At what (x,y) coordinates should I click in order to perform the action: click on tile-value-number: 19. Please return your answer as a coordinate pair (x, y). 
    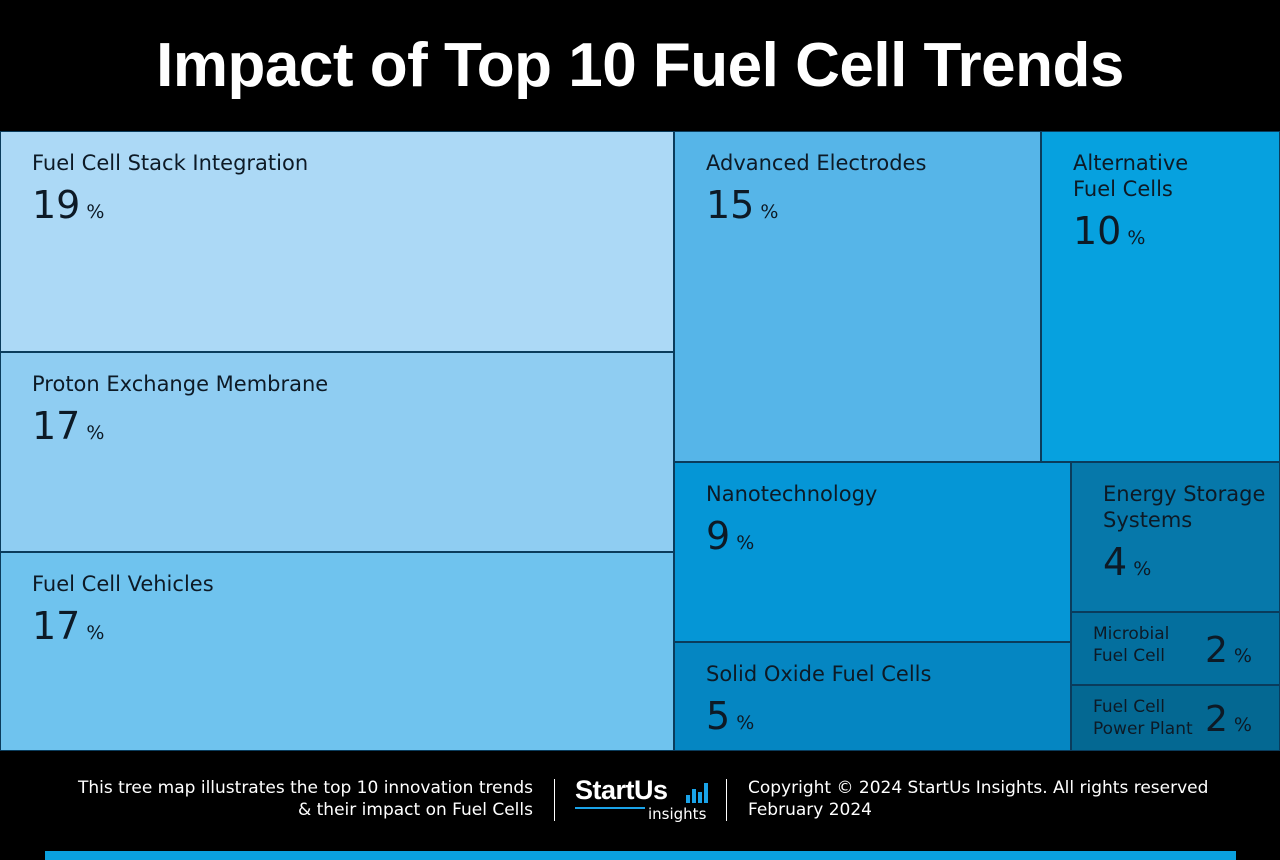
    Looking at the image, I should click on (56, 205).